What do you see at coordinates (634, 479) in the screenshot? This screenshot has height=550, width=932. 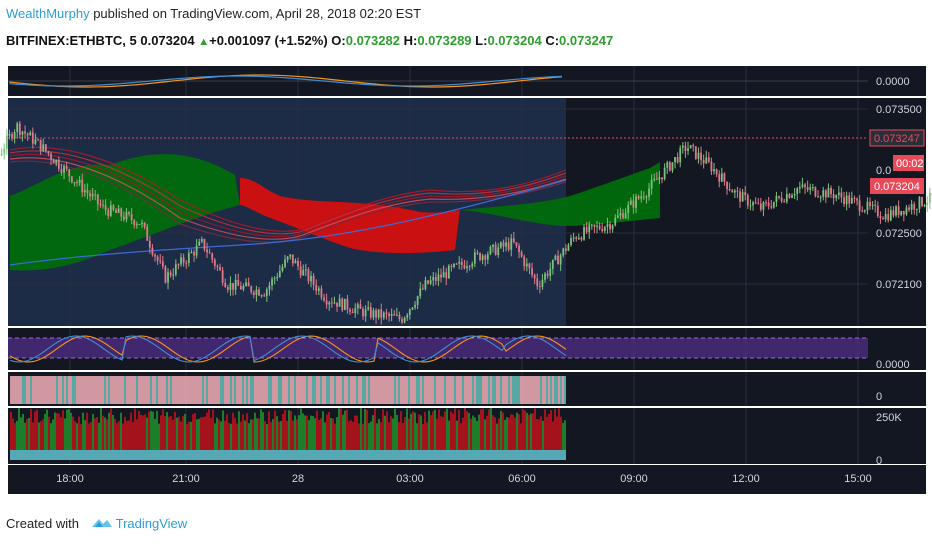 I see `x-tick-label: 09:00` at bounding box center [634, 479].